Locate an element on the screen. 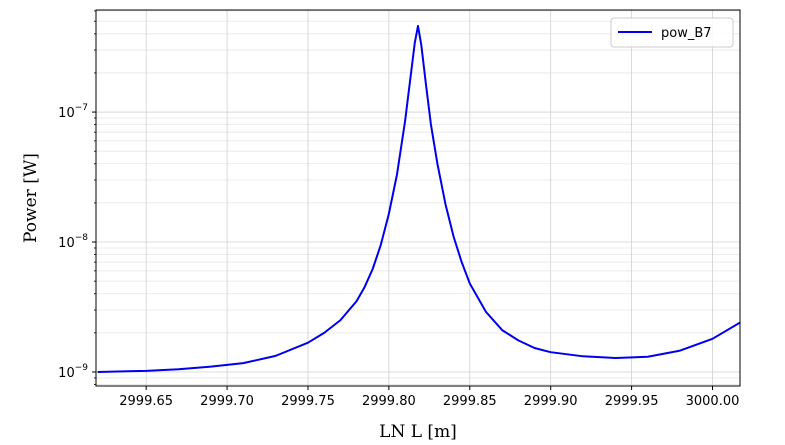 This screenshot has width=785, height=445. y-tick-label: 10⁻⁷ is located at coordinates (73, 112).